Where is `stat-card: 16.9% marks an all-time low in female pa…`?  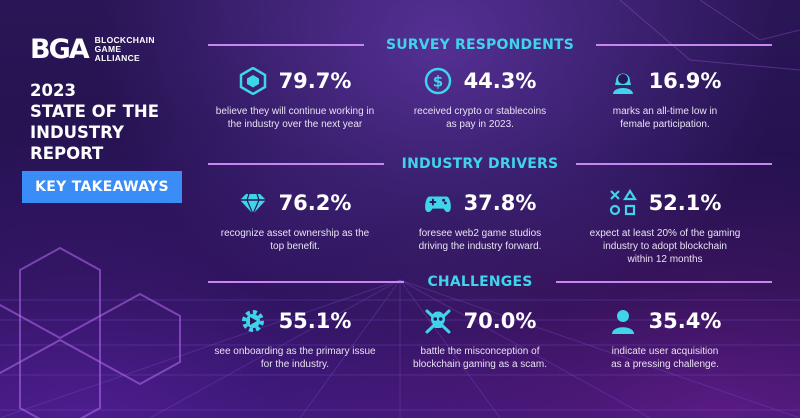 stat-card: 16.9% marks an all-time low in female pa… is located at coordinates (665, 96).